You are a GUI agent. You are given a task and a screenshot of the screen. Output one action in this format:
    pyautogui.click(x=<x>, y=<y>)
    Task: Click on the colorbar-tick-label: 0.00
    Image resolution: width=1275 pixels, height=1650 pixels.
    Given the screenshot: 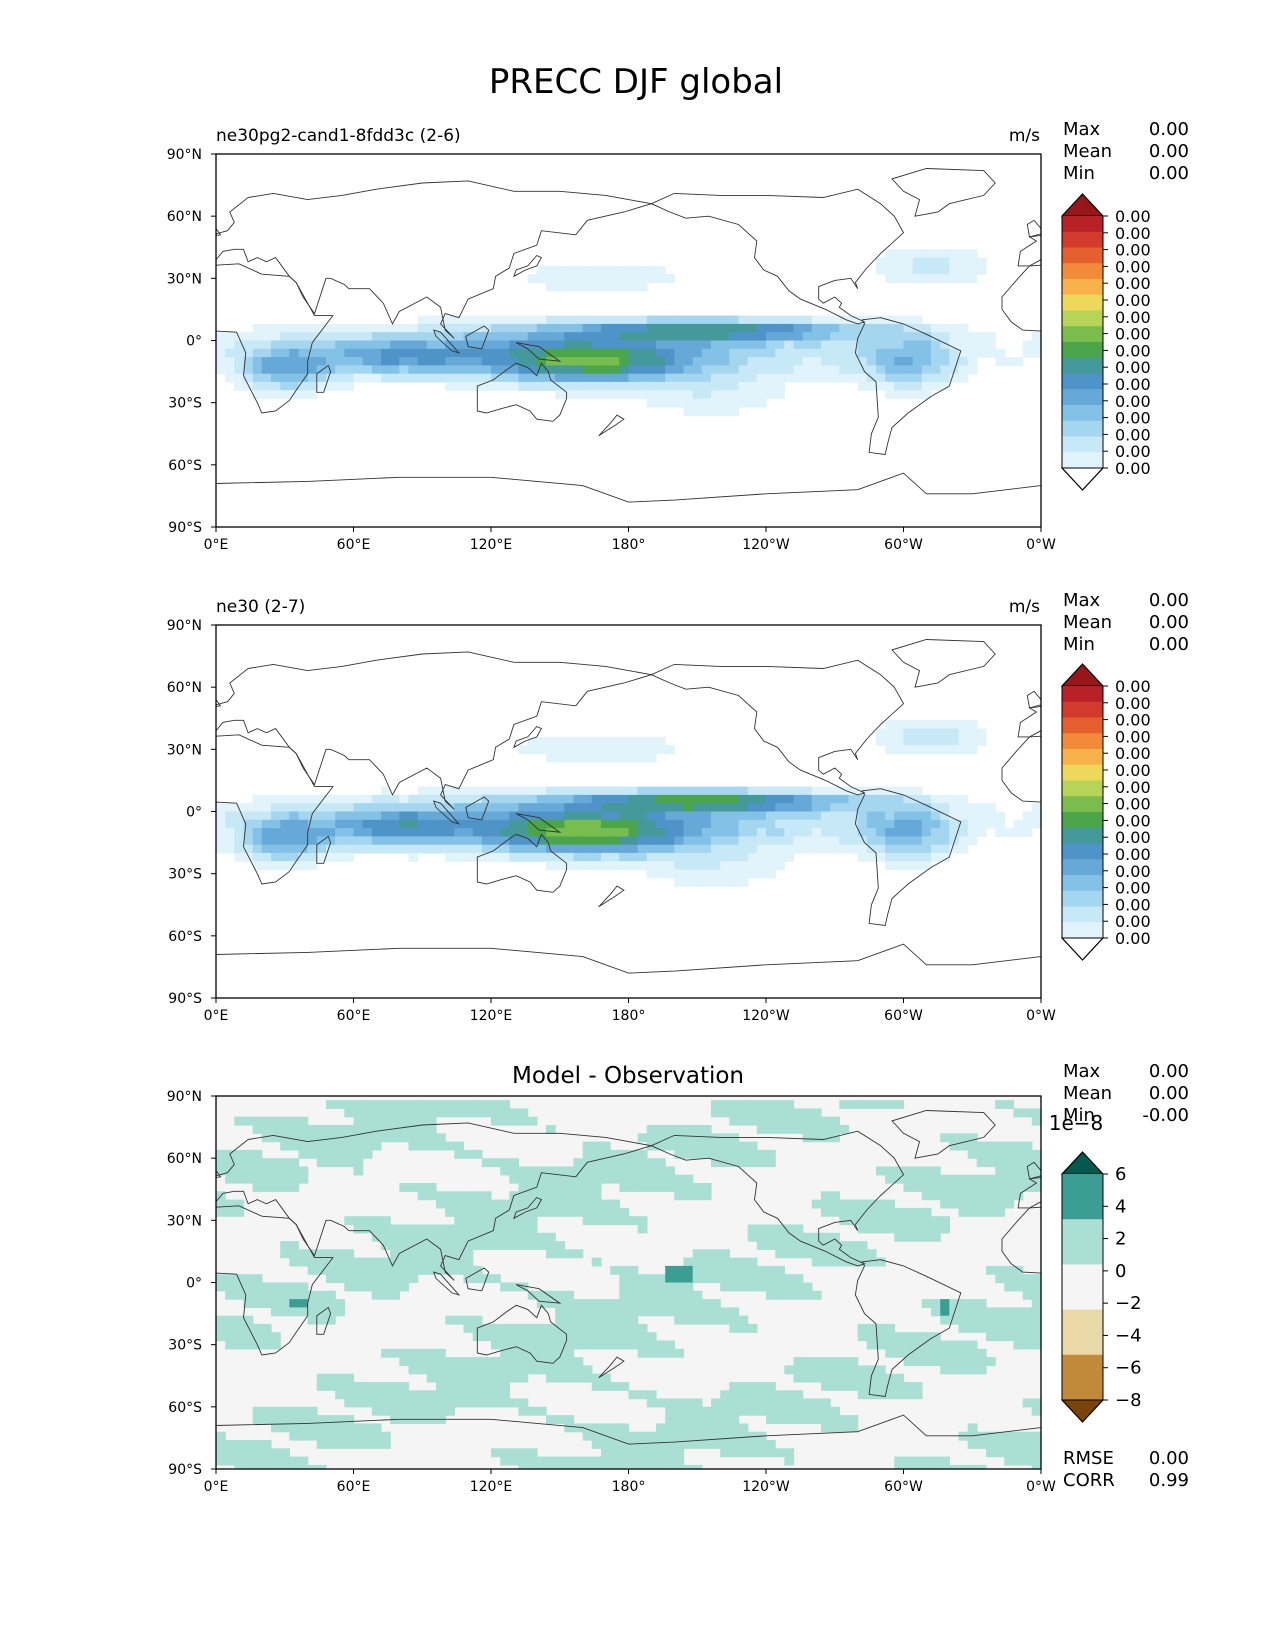 What is the action you would take?
    pyautogui.click(x=1133, y=283)
    